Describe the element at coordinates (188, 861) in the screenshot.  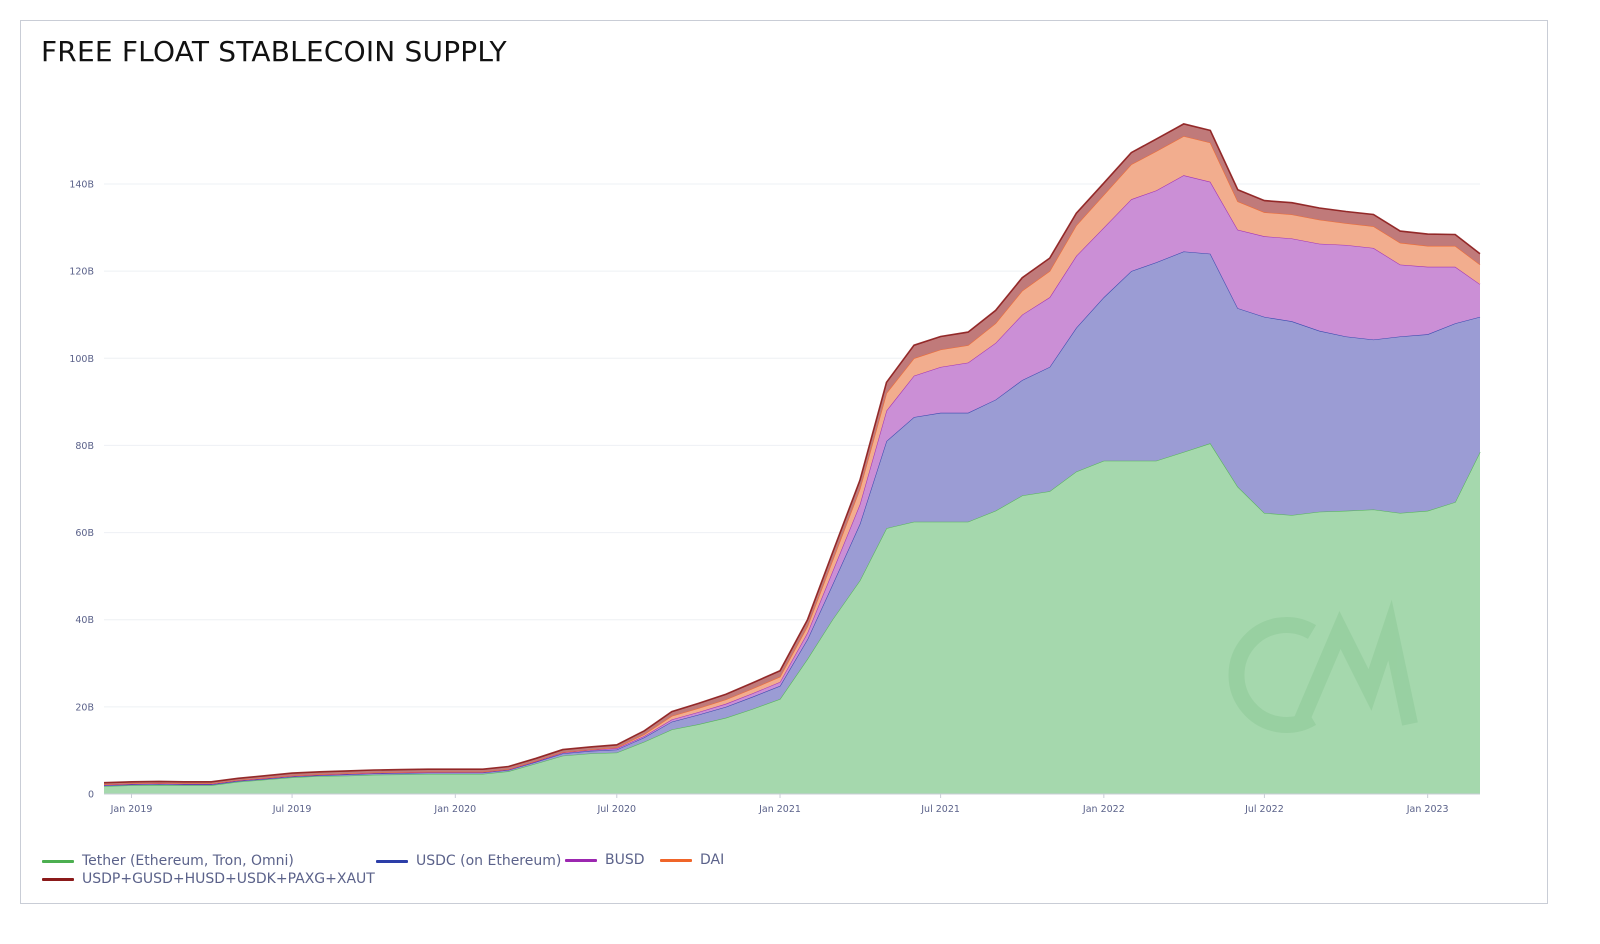
I see `legend-label-tether: Tether (Ethereum, Tron, Omni)` at that location.